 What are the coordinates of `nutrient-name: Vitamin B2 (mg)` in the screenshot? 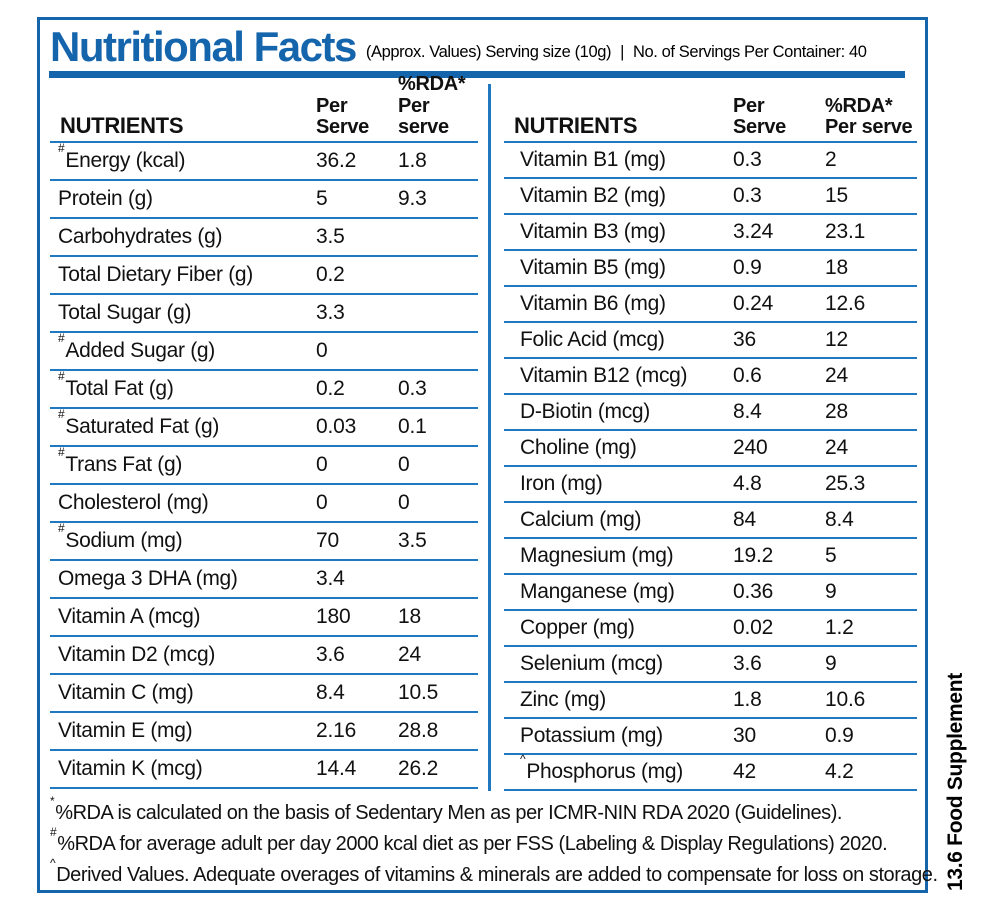 It's located at (593, 195).